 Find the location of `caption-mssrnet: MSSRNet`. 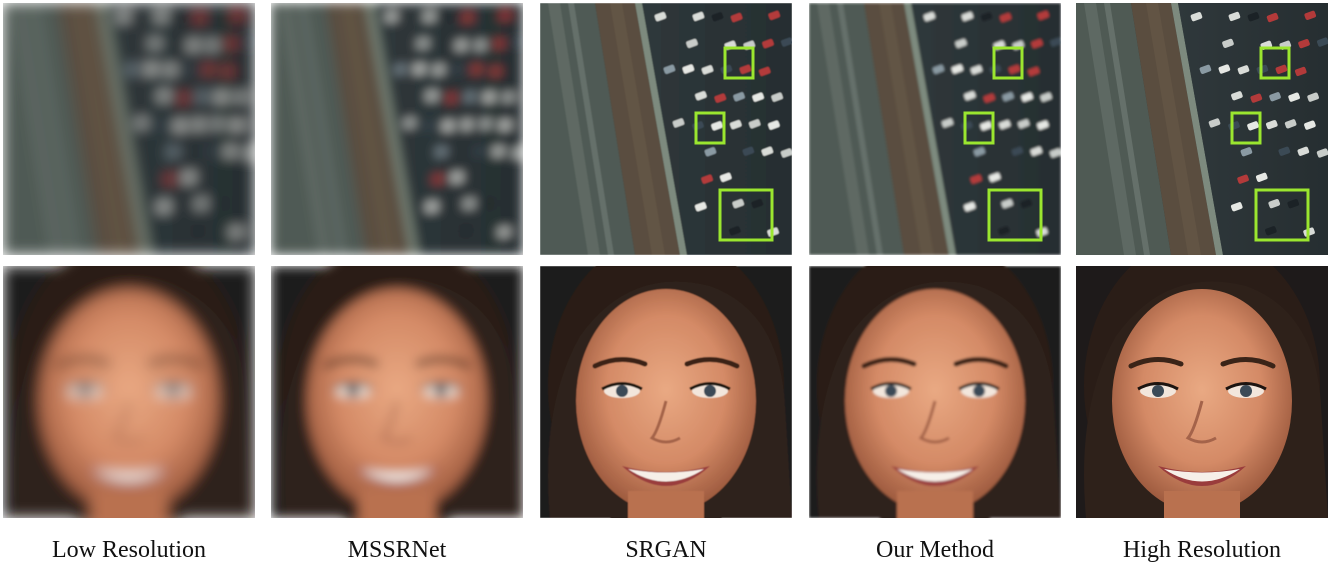

caption-mssrnet: MSSRNet is located at coordinates (397, 550).